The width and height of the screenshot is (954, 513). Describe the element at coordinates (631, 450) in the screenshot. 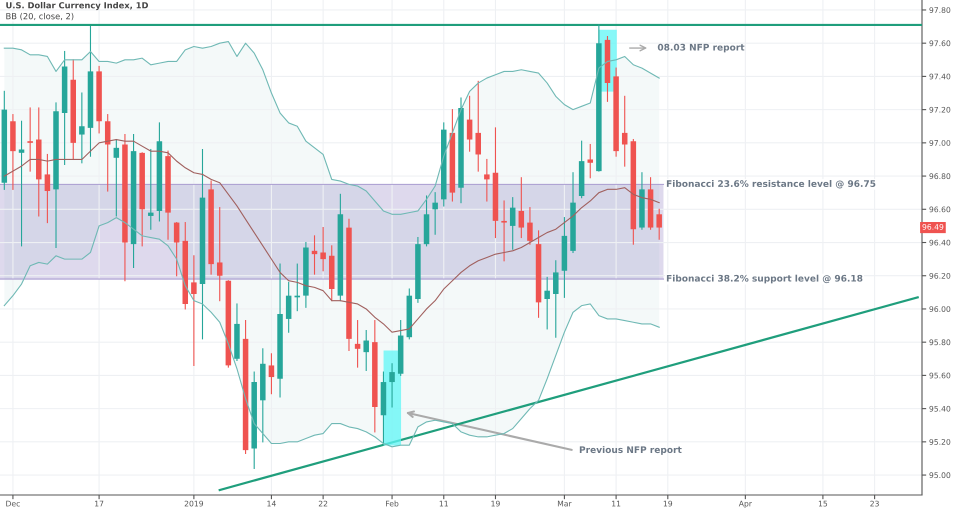

I see `annotation: Previous NFP report` at that location.